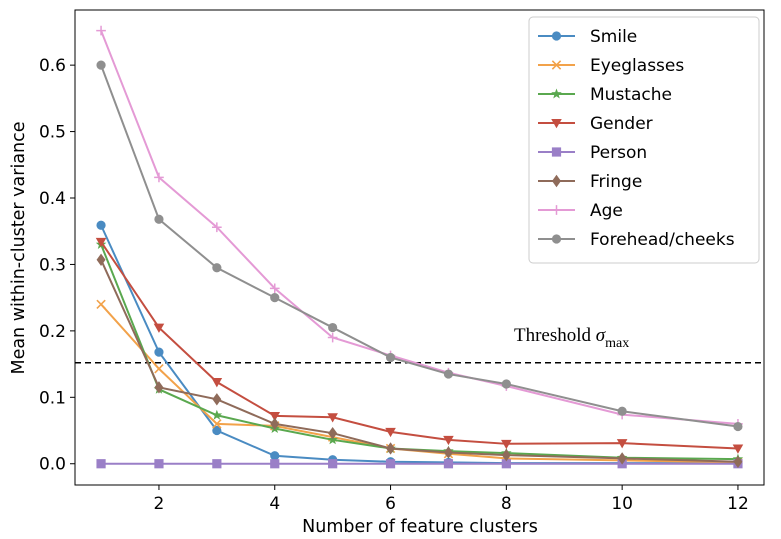 This screenshot has width=781, height=539. I want to click on x-tick-label: 6, so click(390, 504).